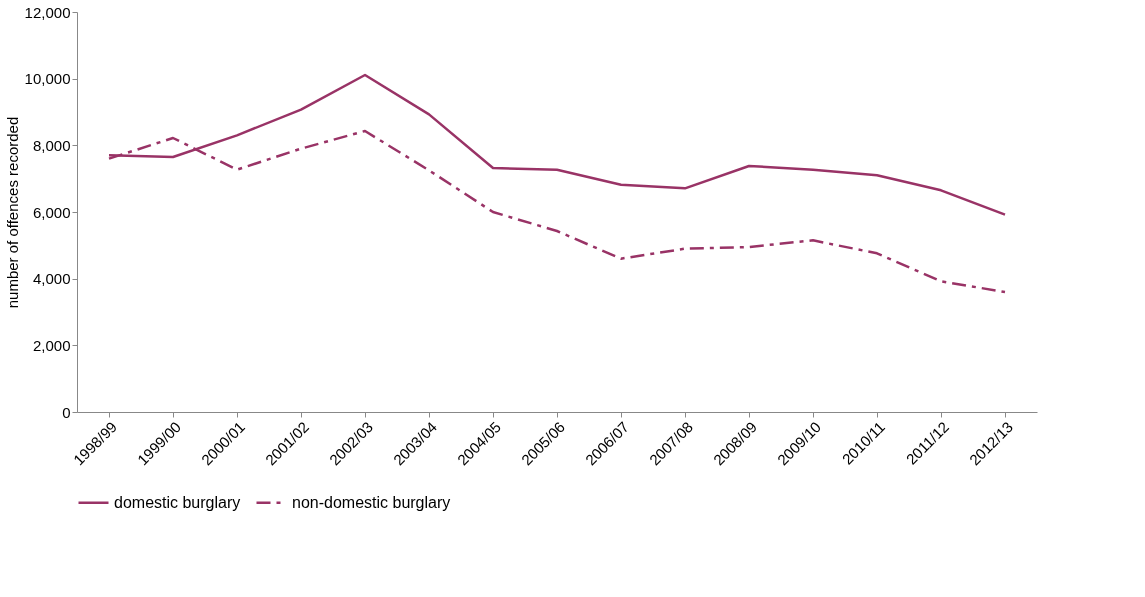 Image resolution: width=1145 pixels, height=597 pixels. What do you see at coordinates (177, 502) in the screenshot?
I see `legend-label: domestic burglary` at bounding box center [177, 502].